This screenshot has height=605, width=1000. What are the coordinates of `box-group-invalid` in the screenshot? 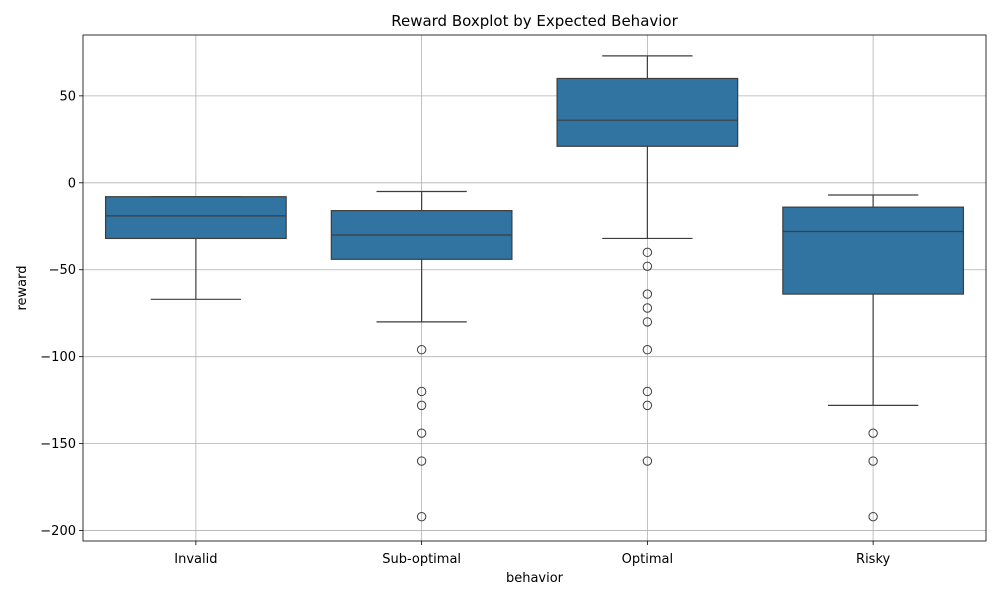 It's located at (195, 248).